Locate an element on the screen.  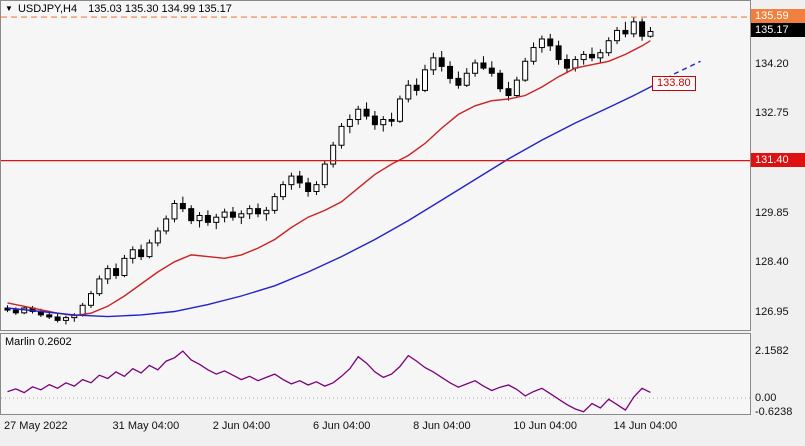
indicator-tick-label: -0.6238 is located at coordinates (774, 411).